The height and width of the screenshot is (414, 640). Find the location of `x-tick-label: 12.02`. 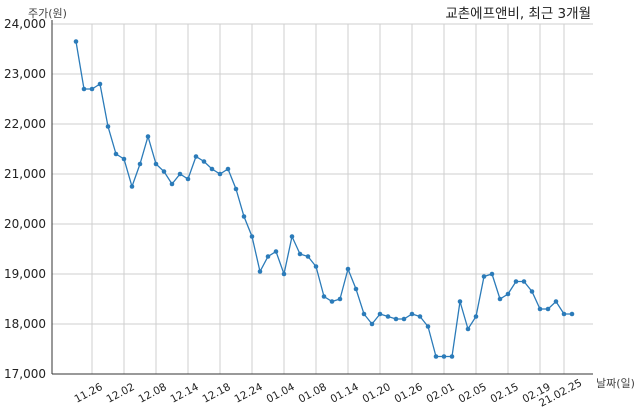

x-tick-label: 12.02 is located at coordinates (121, 393).